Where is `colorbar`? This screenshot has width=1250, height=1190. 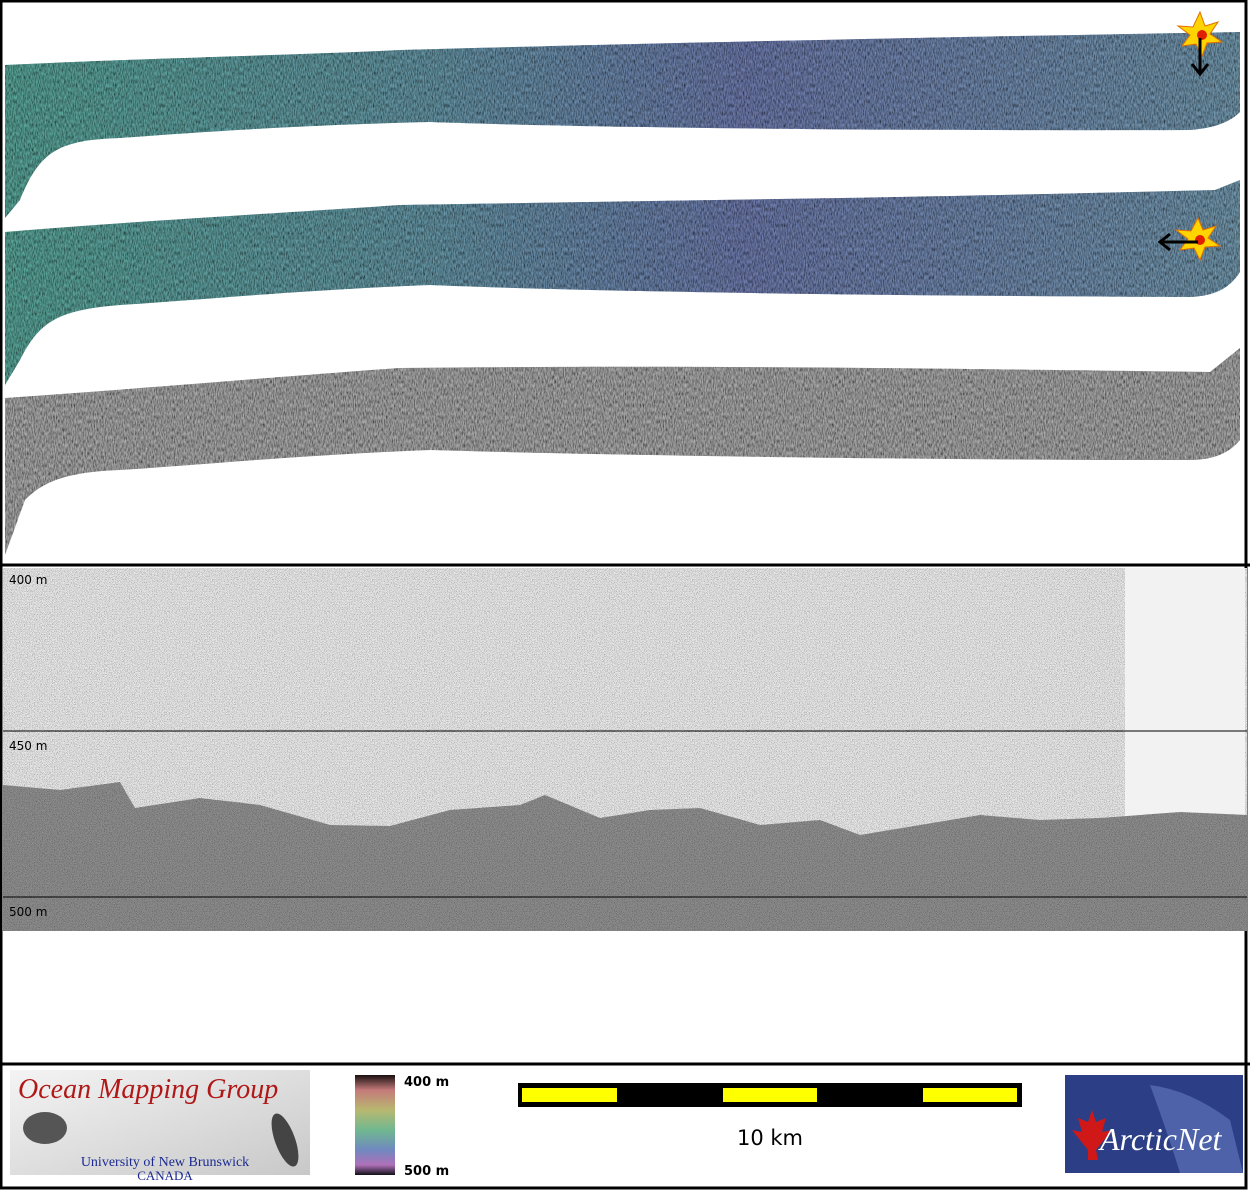
colorbar is located at coordinates (375, 1125).